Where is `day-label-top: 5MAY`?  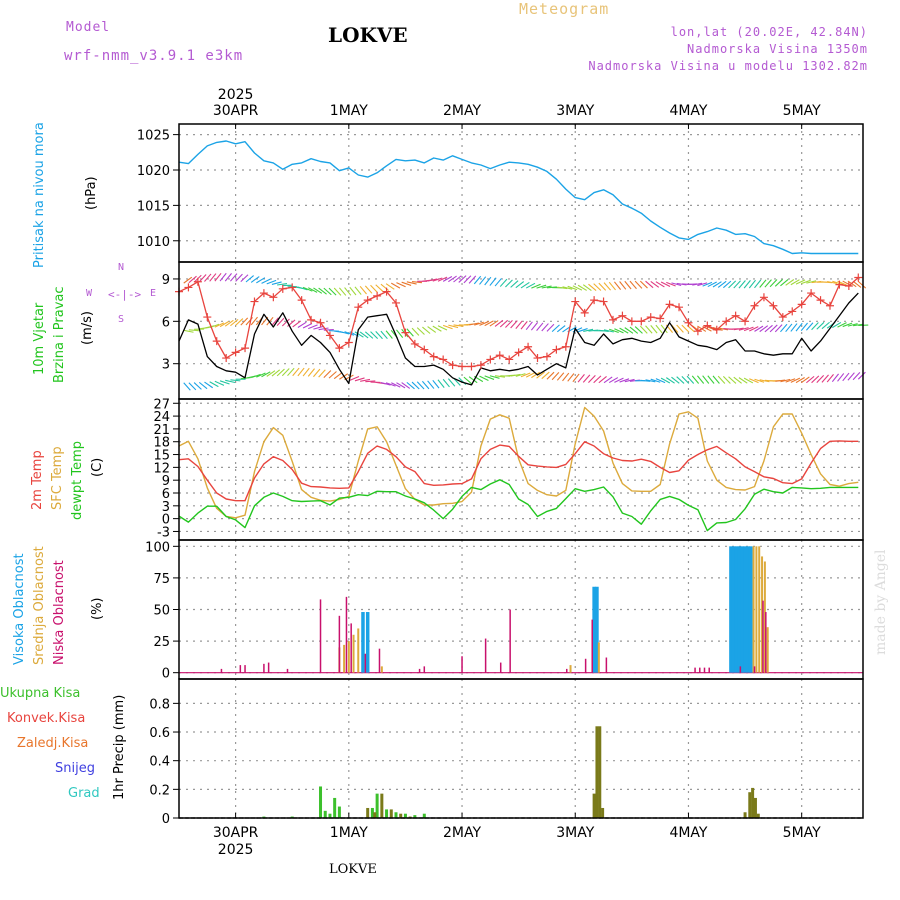 day-label-top: 5MAY is located at coordinates (802, 111).